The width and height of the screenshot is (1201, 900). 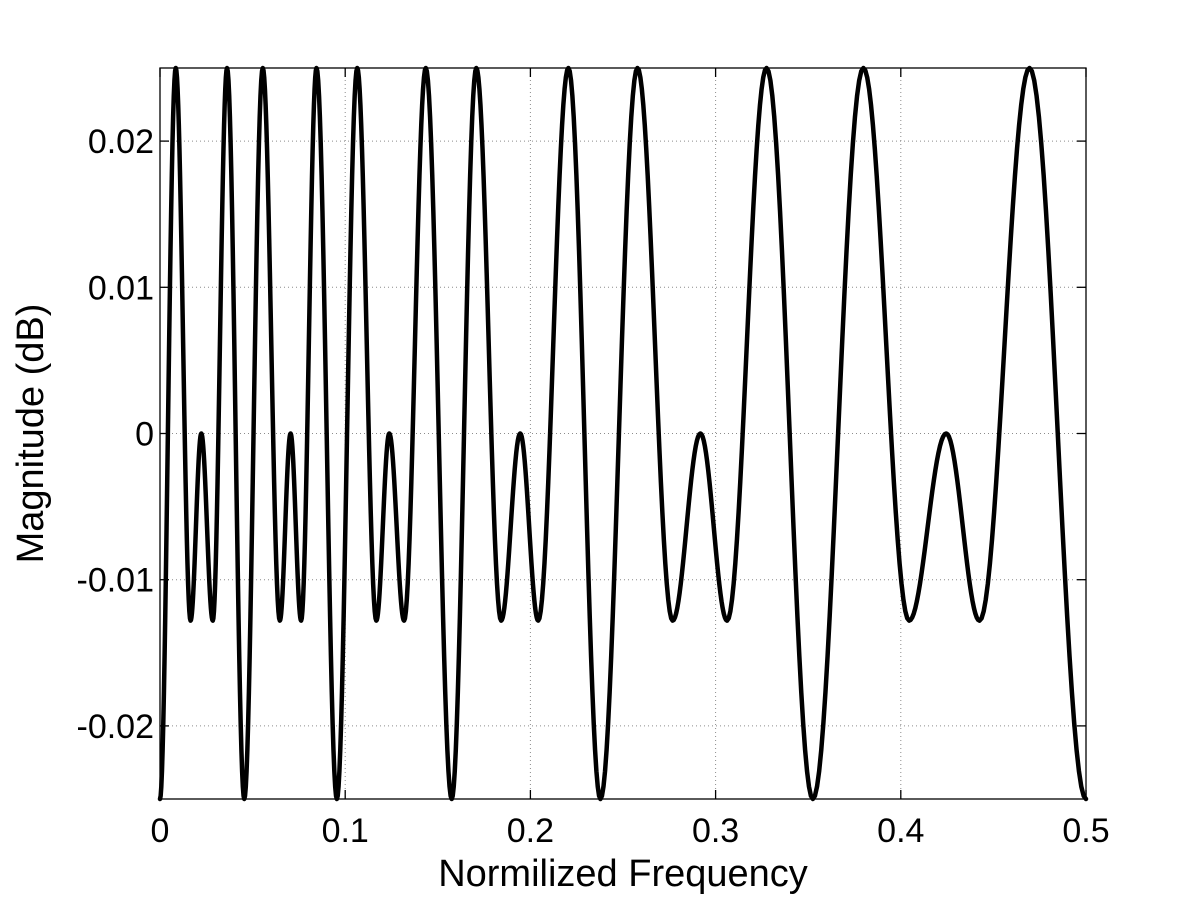 I want to click on x-axis-label: Normilized Frequency, so click(x=623, y=874).